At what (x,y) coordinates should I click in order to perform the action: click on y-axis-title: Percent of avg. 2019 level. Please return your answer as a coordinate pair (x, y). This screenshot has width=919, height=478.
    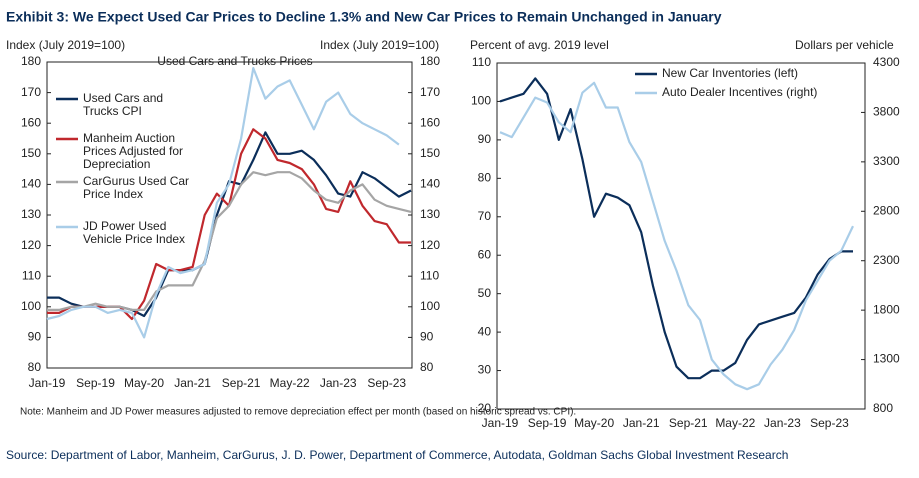
    Looking at the image, I should click on (539, 45).